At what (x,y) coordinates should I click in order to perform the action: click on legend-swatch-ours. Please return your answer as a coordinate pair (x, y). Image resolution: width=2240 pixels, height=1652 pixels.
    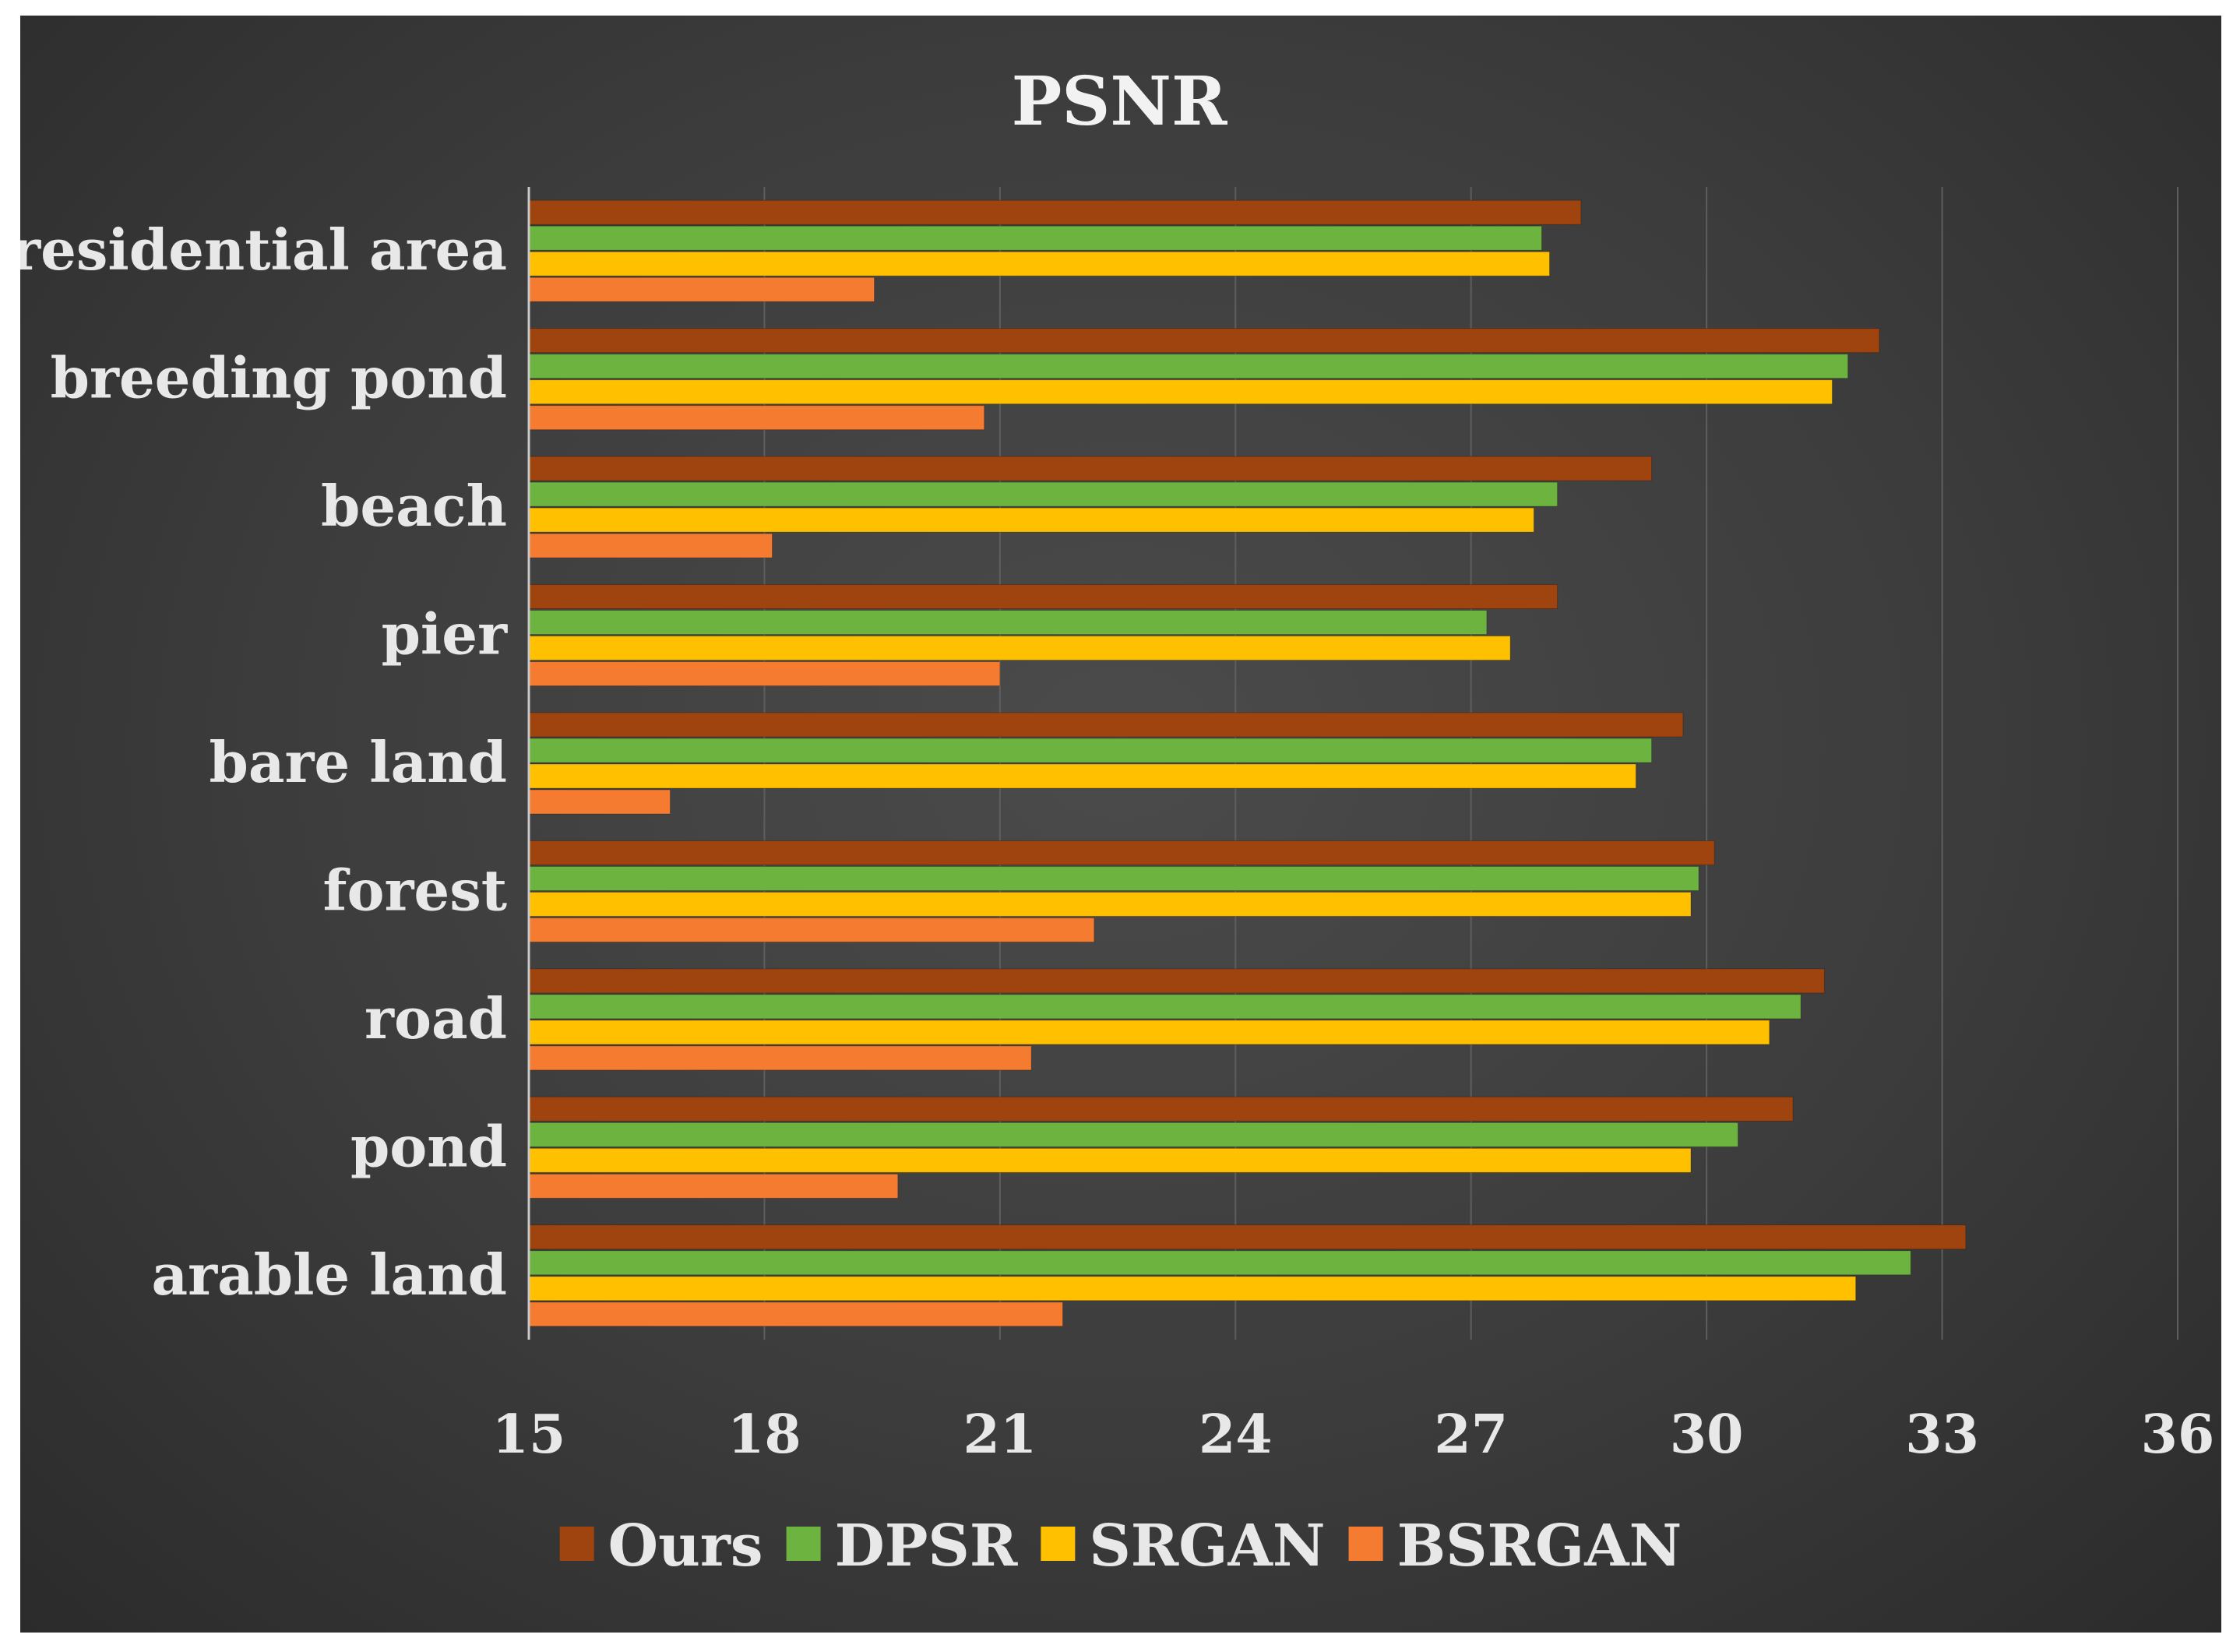
    Looking at the image, I should click on (576, 1544).